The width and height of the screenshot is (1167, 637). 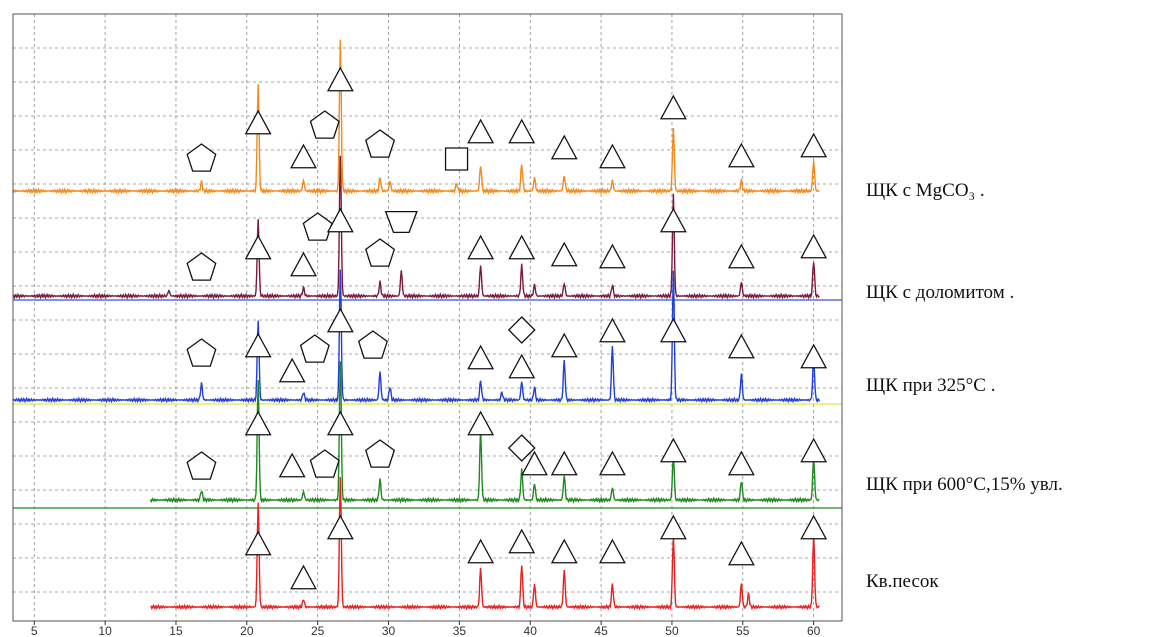 What do you see at coordinates (964, 484) in the screenshot?
I see `legend-label-600c: ЩК при 600°С,15% увл.` at bounding box center [964, 484].